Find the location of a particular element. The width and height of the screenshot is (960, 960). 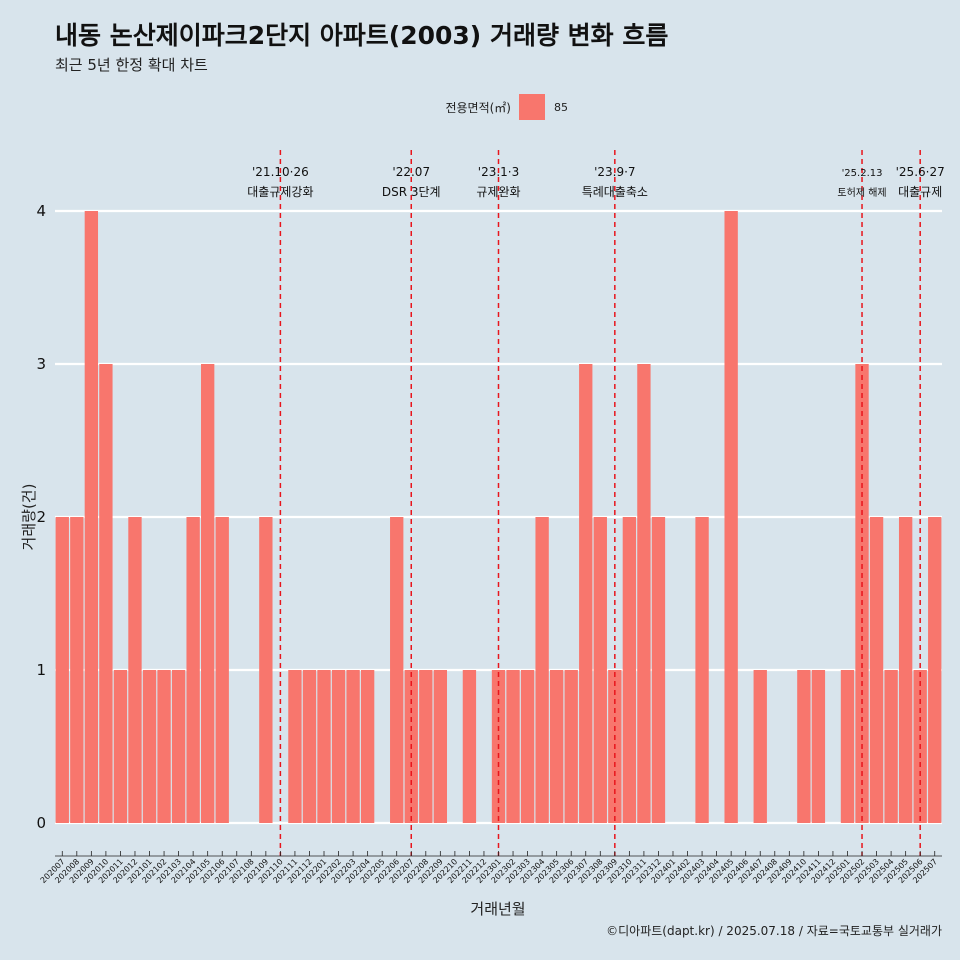

x-axis-title: 거래년월 is located at coordinates (497, 909).